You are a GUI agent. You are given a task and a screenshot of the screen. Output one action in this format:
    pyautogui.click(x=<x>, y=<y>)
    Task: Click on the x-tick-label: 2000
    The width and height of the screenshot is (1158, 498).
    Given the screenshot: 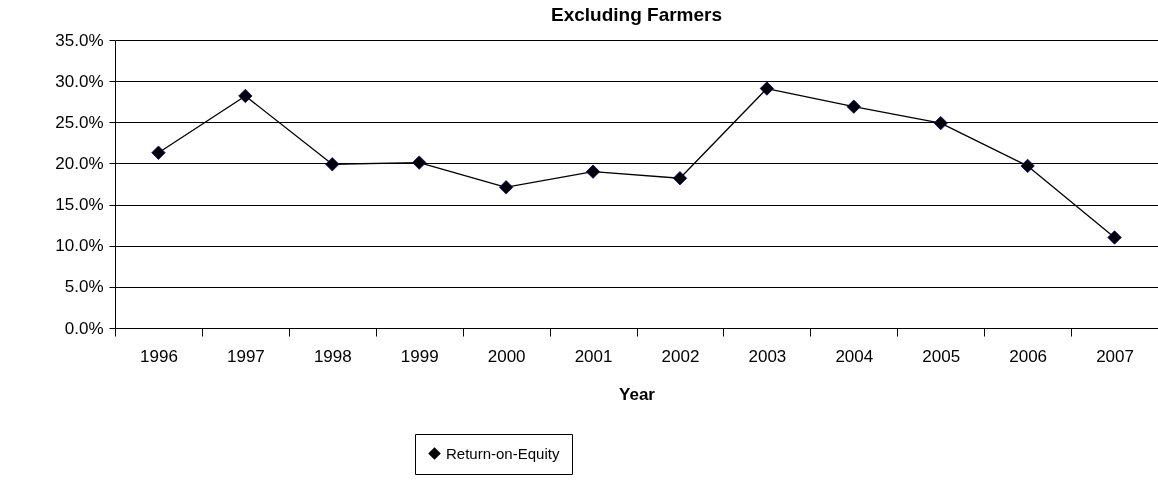 What is the action you would take?
    pyautogui.click(x=506, y=356)
    